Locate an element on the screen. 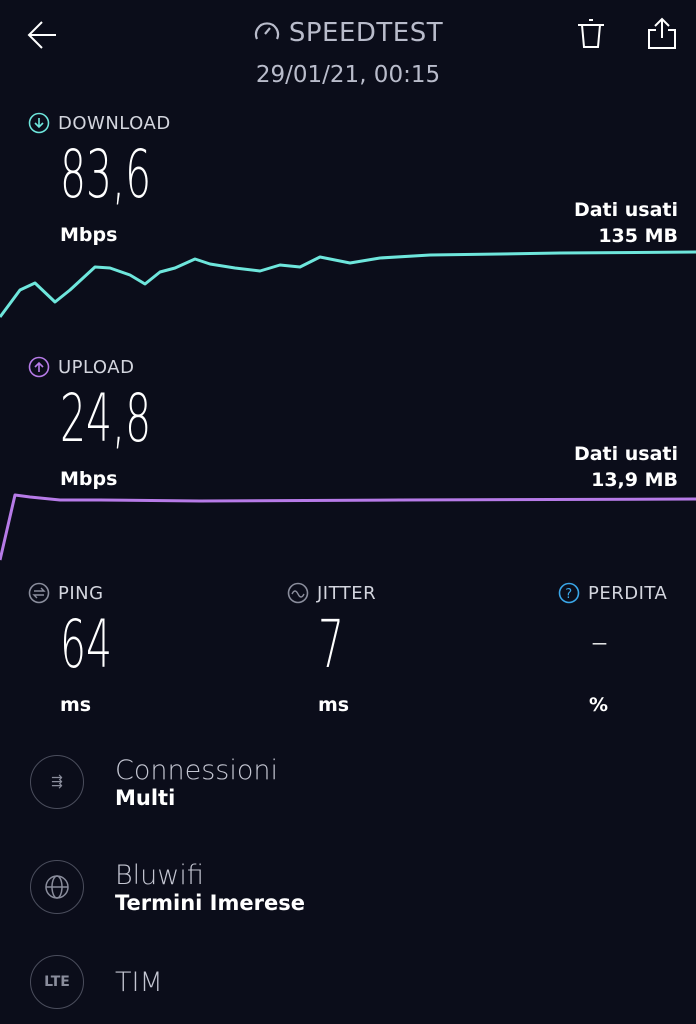 This screenshot has width=696, height=1024. upload-unit: Mbps is located at coordinates (89, 479).